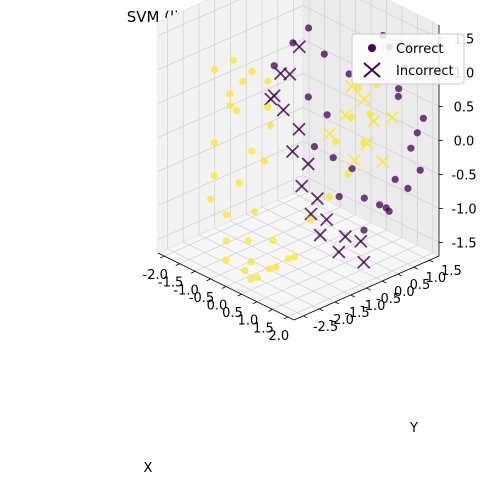 The width and height of the screenshot is (497, 504). What do you see at coordinates (185, 290) in the screenshot?
I see `x-tick-label: -1.0` at bounding box center [185, 290].